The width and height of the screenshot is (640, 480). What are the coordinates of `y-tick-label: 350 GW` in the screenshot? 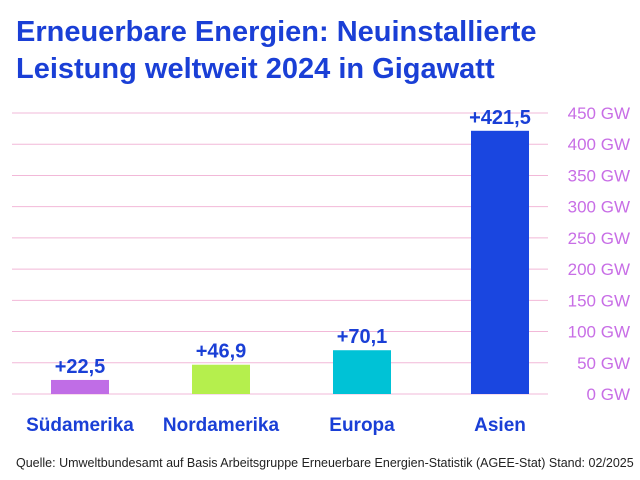 It's located at (599, 175).